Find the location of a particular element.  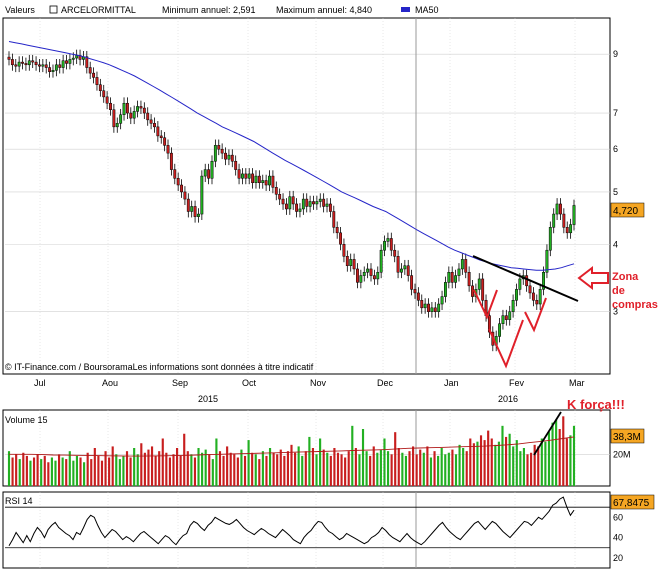

series-label: Valeurs is located at coordinates (20, 10).